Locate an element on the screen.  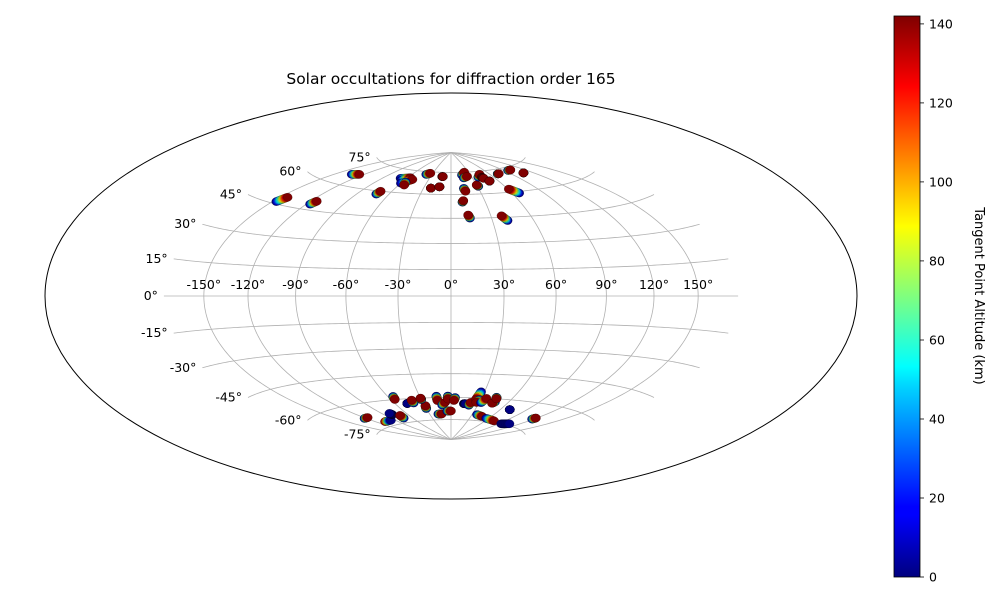
colorbar-label: Tangent Point Altitude (km) is located at coordinates (978, 295).